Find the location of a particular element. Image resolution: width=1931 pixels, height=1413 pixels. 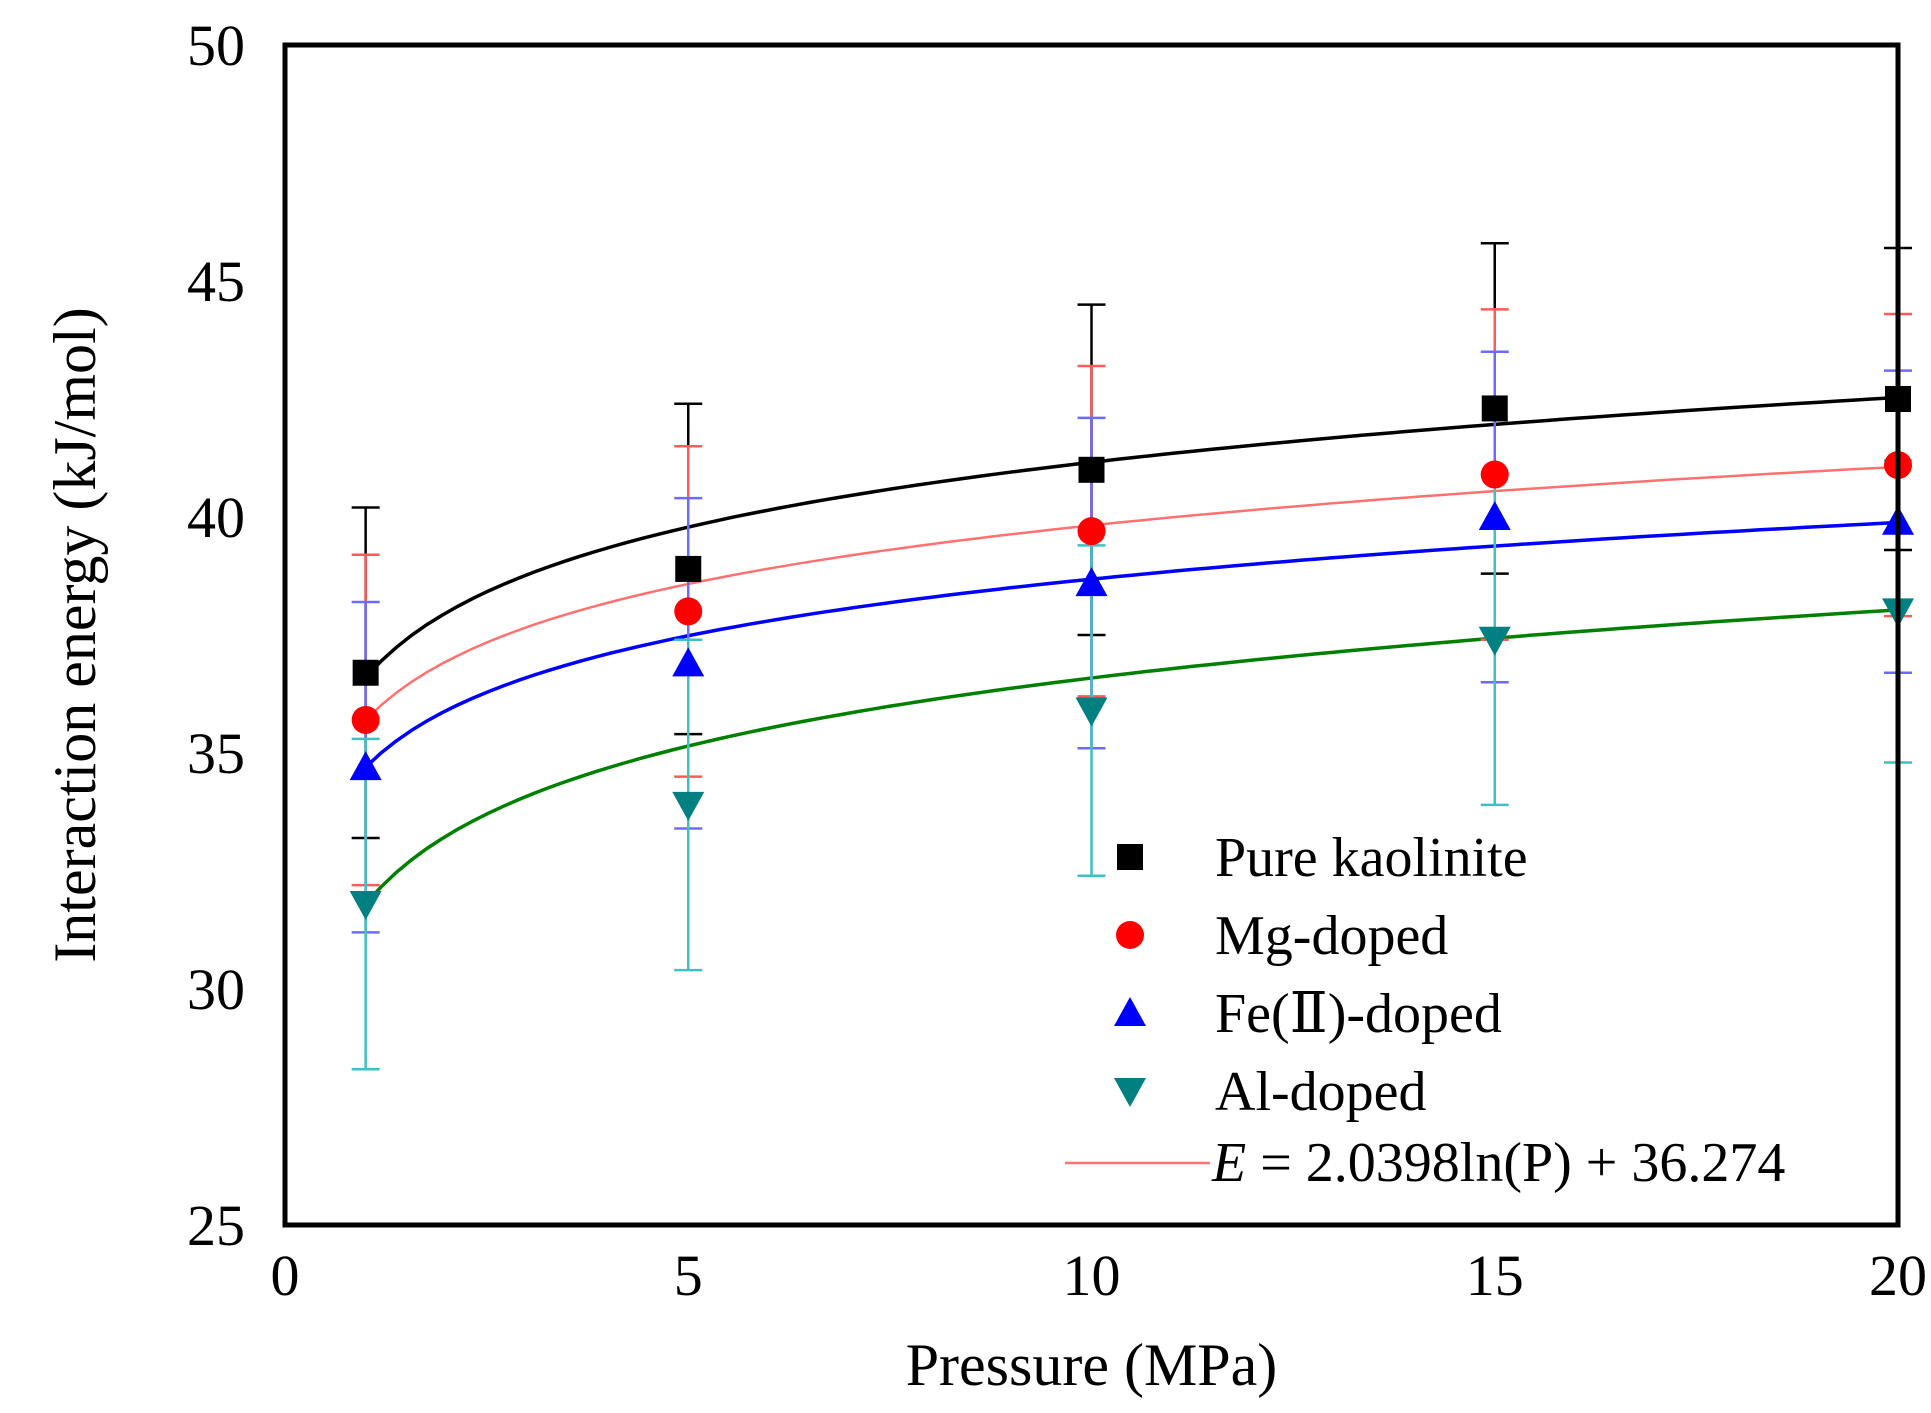

legend-marker-mg-doped is located at coordinates (1130, 935).